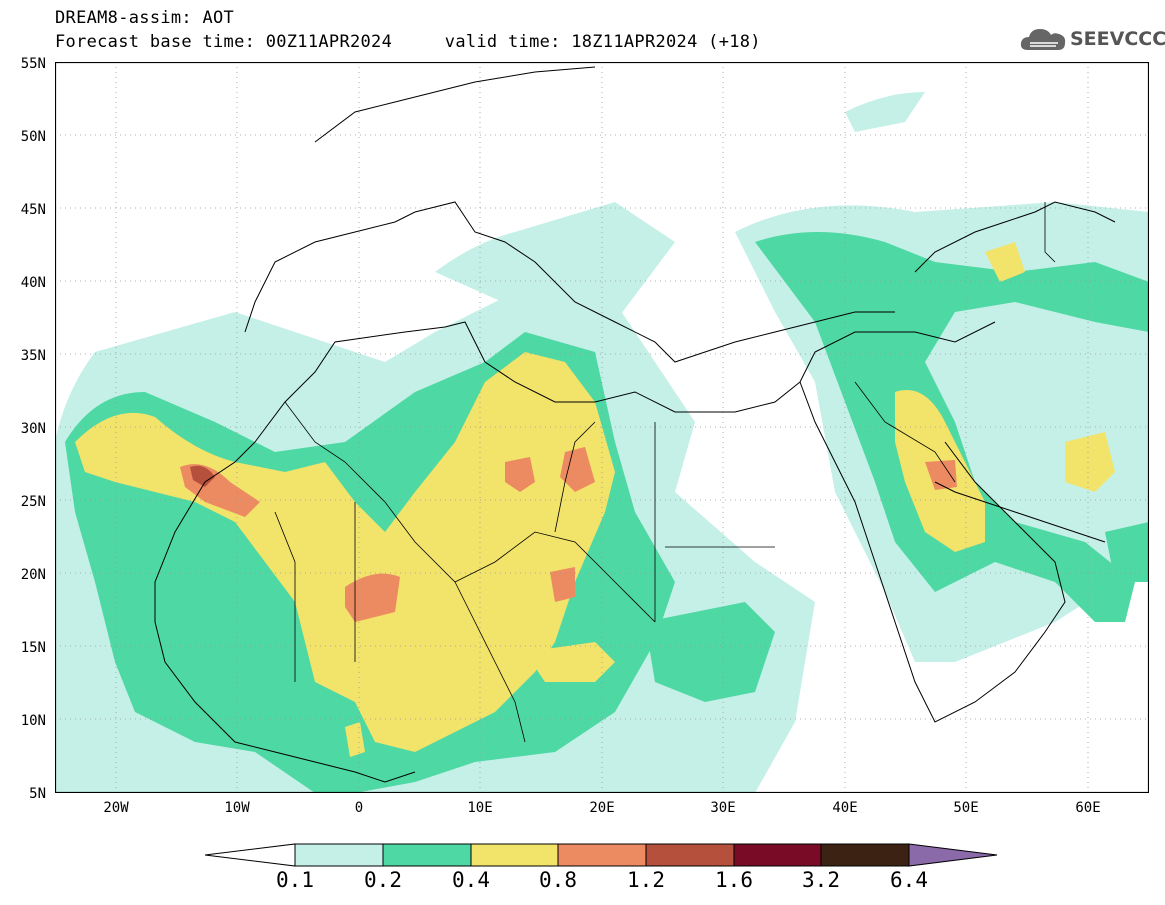 The image size is (1165, 905). What do you see at coordinates (646, 880) in the screenshot?
I see `colorbar-label-1.2: 1.2` at bounding box center [646, 880].